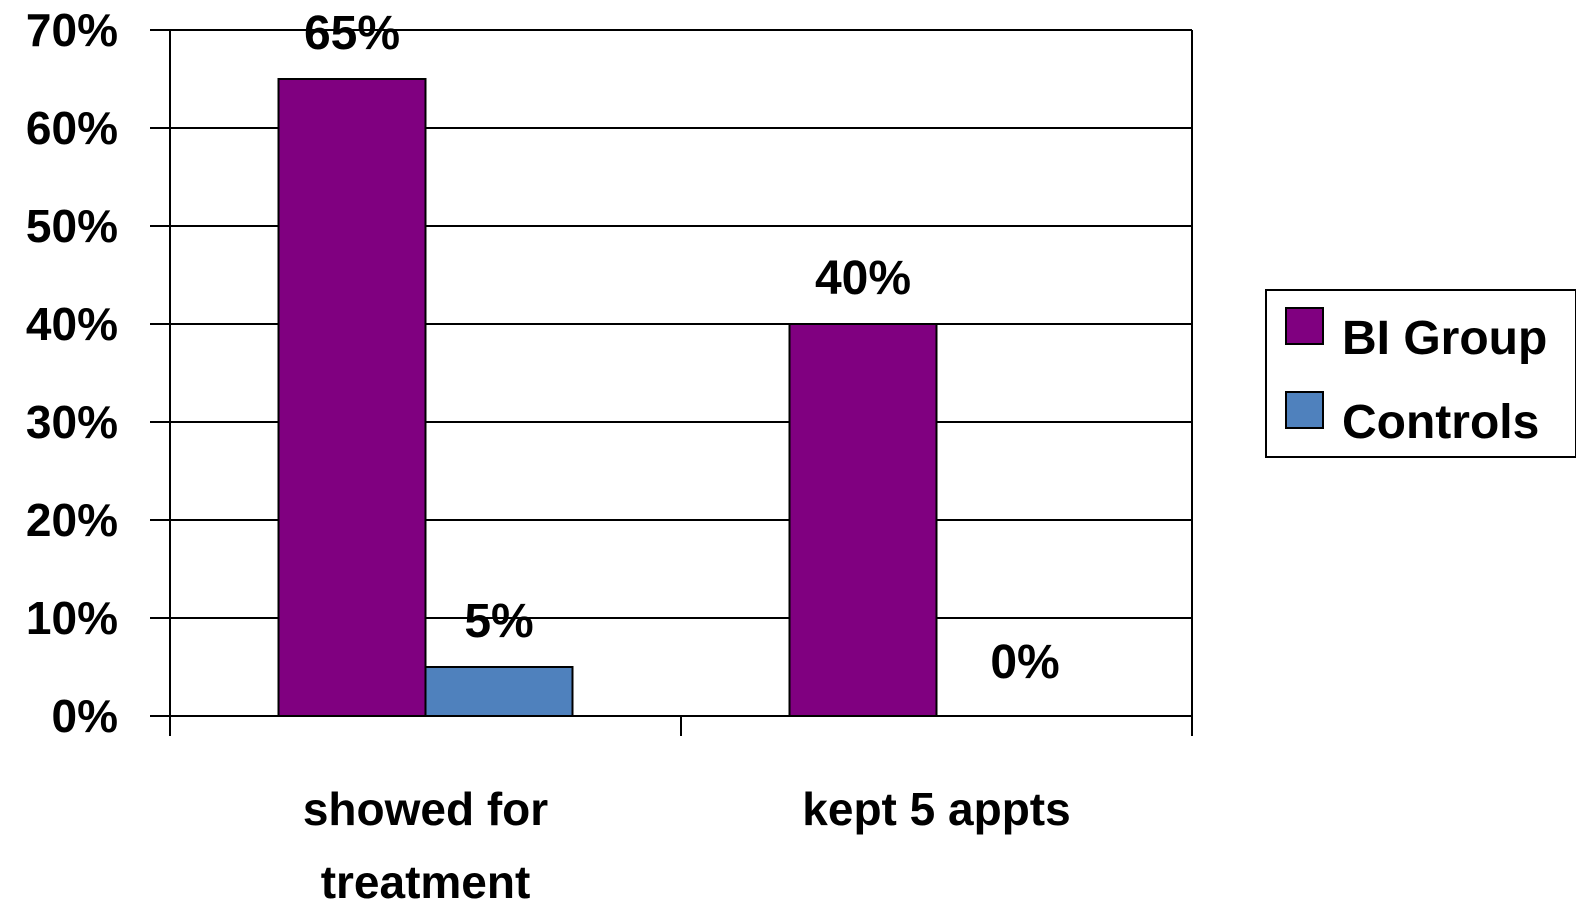 The height and width of the screenshot is (914, 1576). I want to click on category-label-line: treatment, so click(426, 882).